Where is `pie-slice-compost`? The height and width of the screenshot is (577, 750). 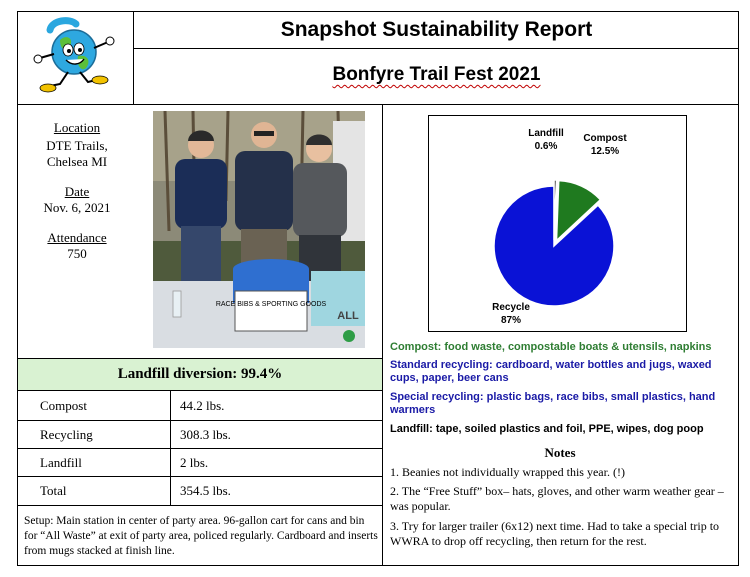
pie-slice-compost is located at coordinates (578, 211).